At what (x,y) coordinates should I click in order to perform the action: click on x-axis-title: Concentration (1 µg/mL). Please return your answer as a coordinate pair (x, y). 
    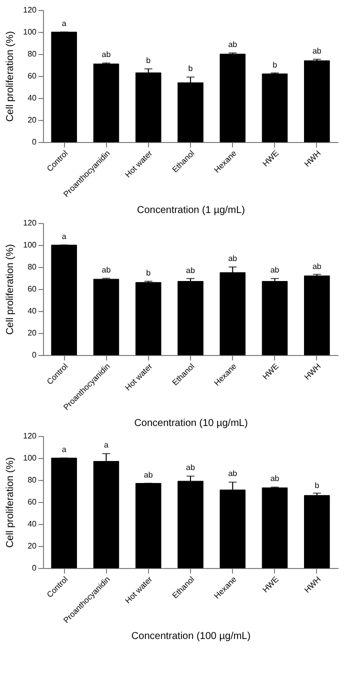
    Looking at the image, I should click on (191, 210).